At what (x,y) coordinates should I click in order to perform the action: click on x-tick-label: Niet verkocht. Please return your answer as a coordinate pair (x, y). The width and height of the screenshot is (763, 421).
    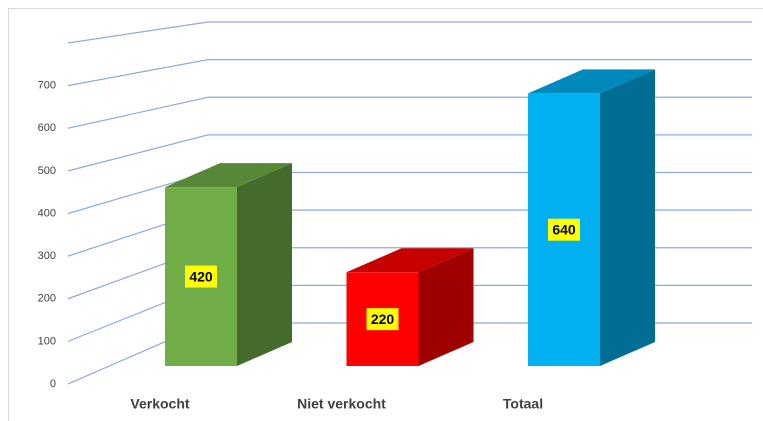
    Looking at the image, I should click on (341, 404).